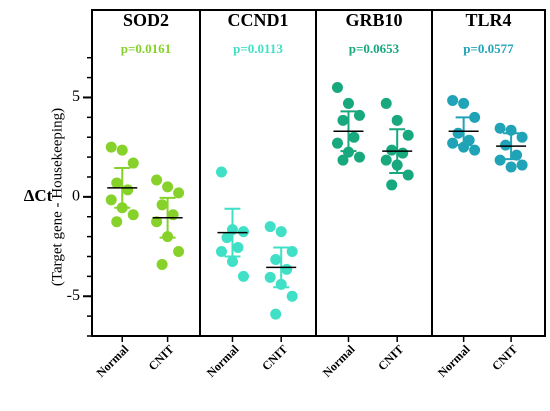 The image size is (550, 411). I want to click on y-tick-label: -5, so click(73, 295).